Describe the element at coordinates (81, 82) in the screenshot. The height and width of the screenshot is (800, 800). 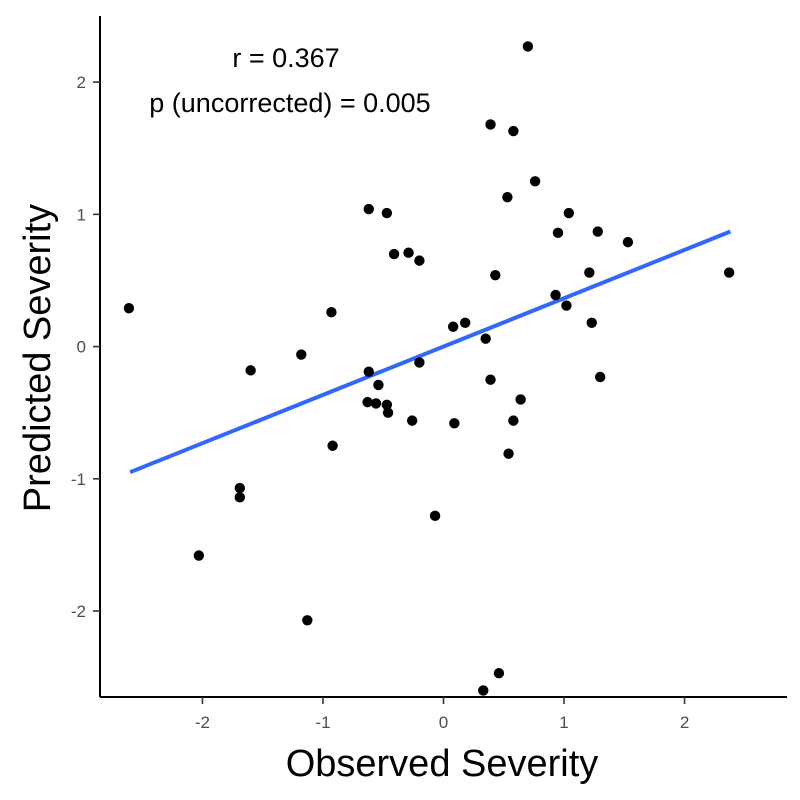
I see `y-tick-label: 2` at that location.